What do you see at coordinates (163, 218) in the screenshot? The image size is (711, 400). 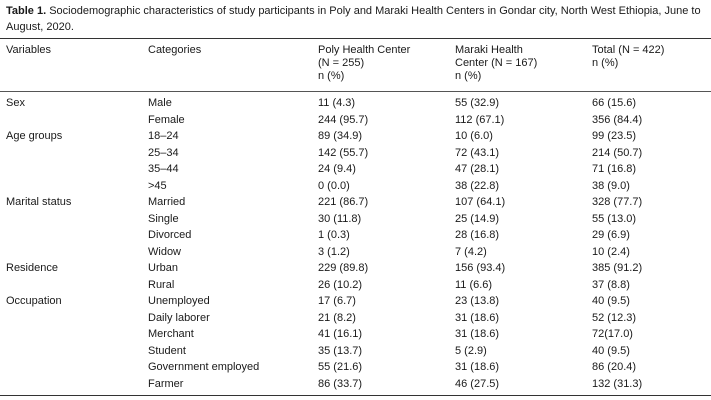 I see `row-category: Single` at bounding box center [163, 218].